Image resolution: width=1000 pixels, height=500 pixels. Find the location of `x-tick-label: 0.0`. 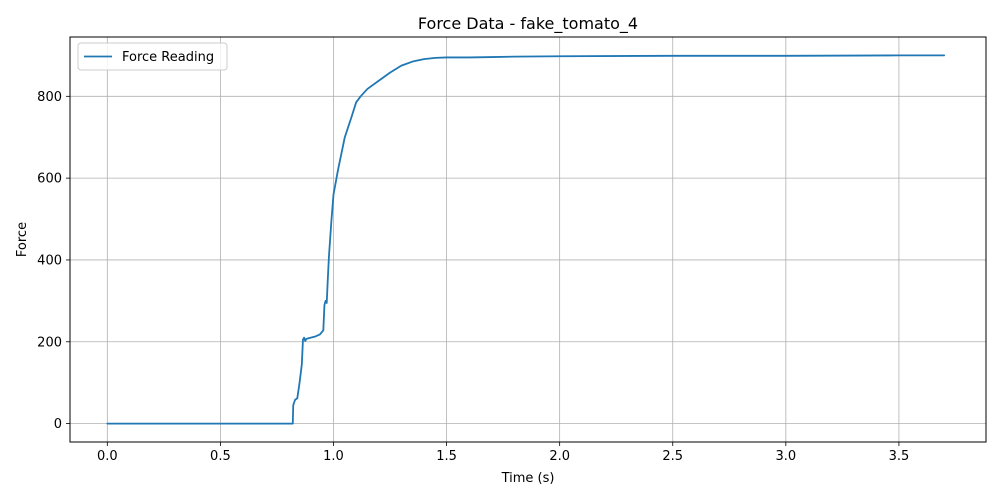

x-tick-label: 0.0 is located at coordinates (107, 456).